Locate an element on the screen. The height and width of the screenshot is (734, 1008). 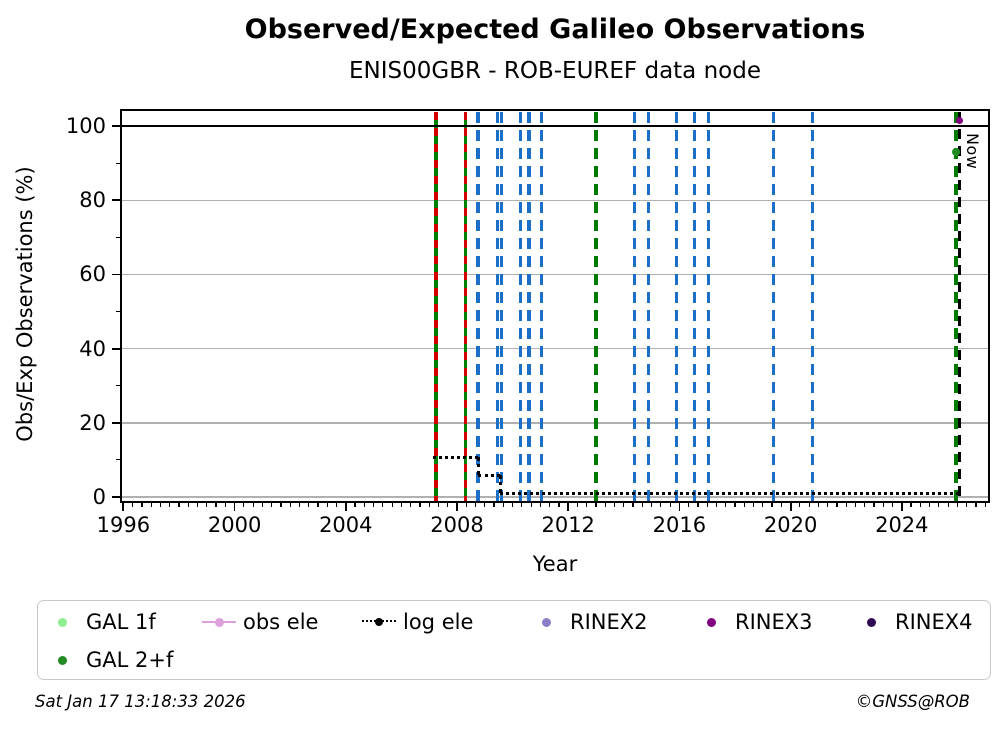
legend-label: RINEX2 is located at coordinates (609, 622).